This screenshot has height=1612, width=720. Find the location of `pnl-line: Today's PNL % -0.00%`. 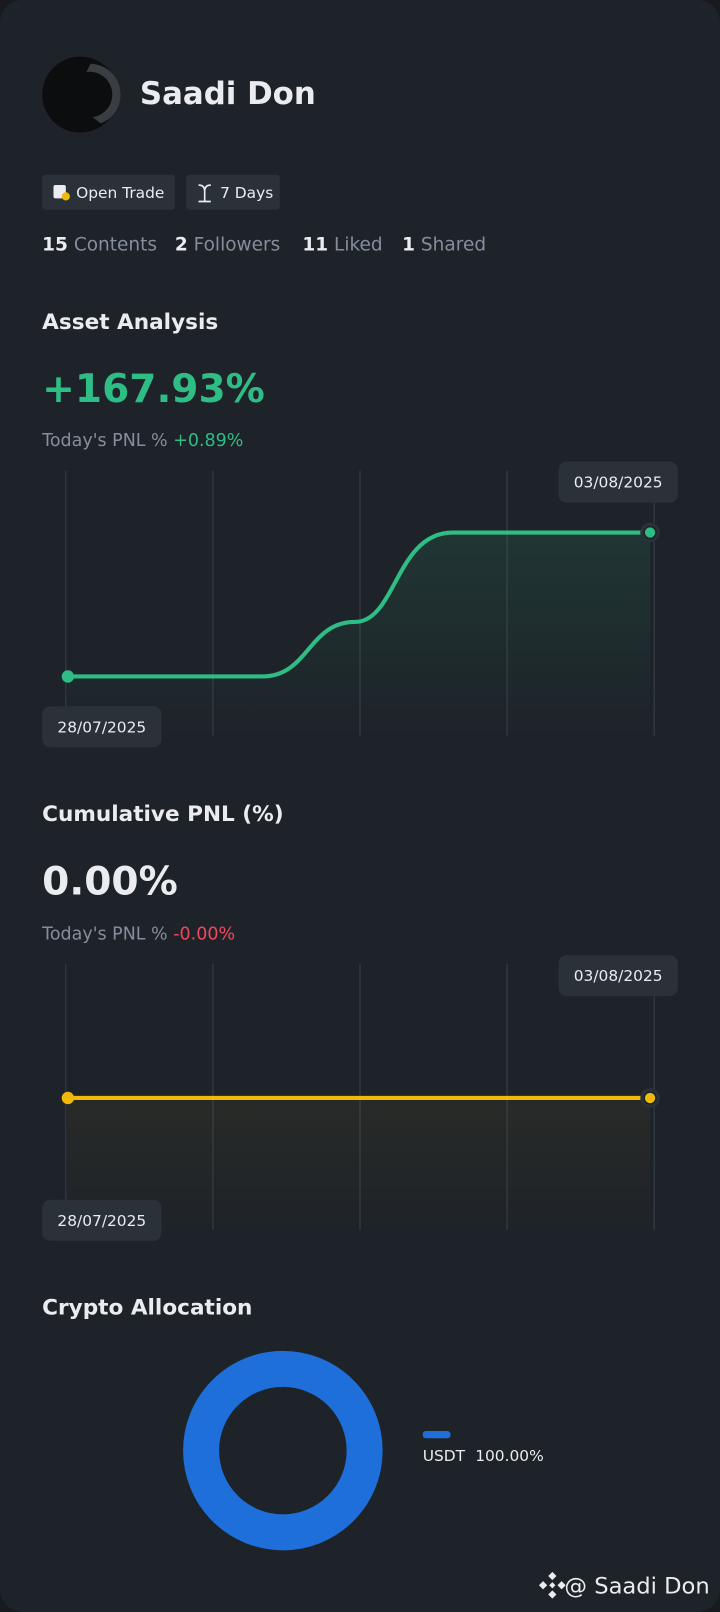

pnl-line: Today's PNL % -0.00% is located at coordinates (138, 935).